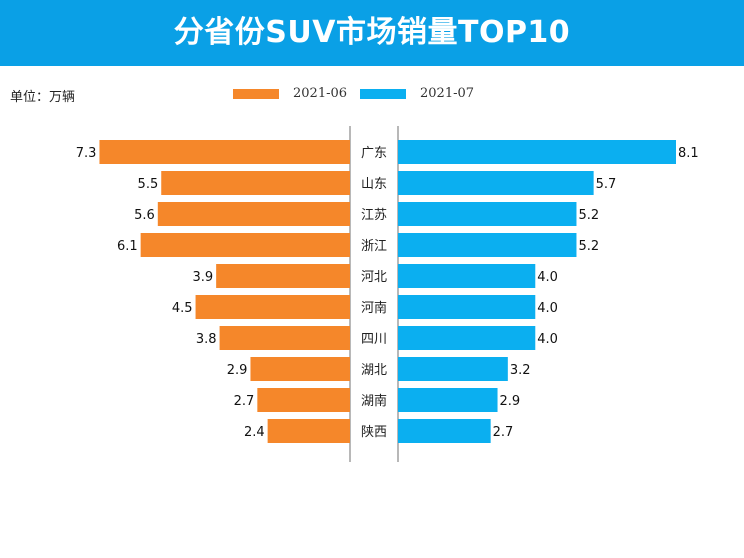 The width and height of the screenshot is (744, 558). What do you see at coordinates (202, 277) in the screenshot?
I see `value-label-2021-06-4: 3.9` at bounding box center [202, 277].